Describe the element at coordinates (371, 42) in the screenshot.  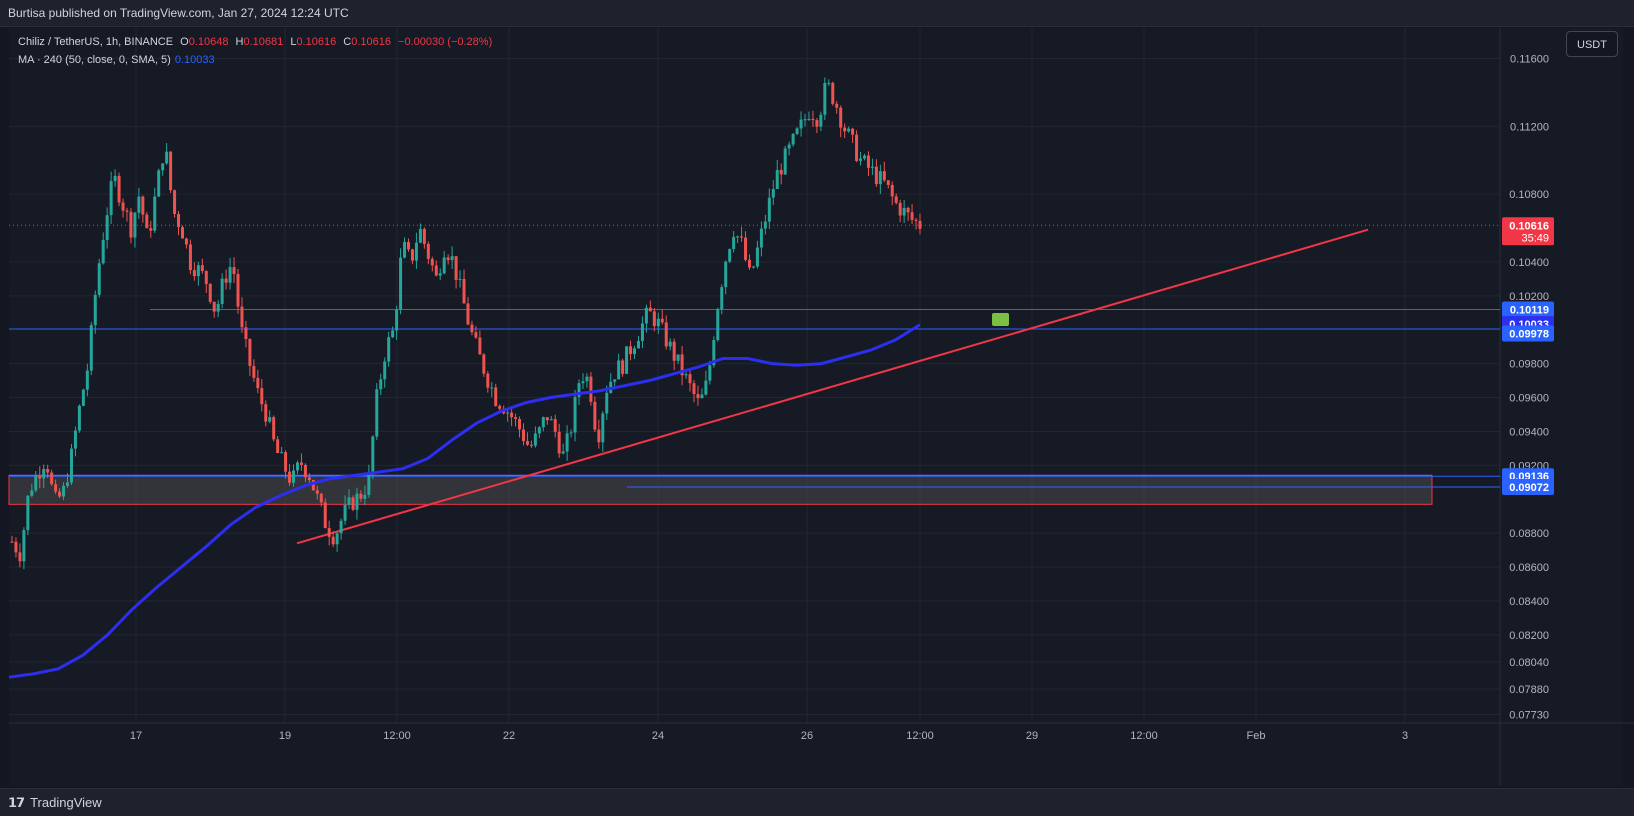
I see `close-value: 0.10616` at that location.